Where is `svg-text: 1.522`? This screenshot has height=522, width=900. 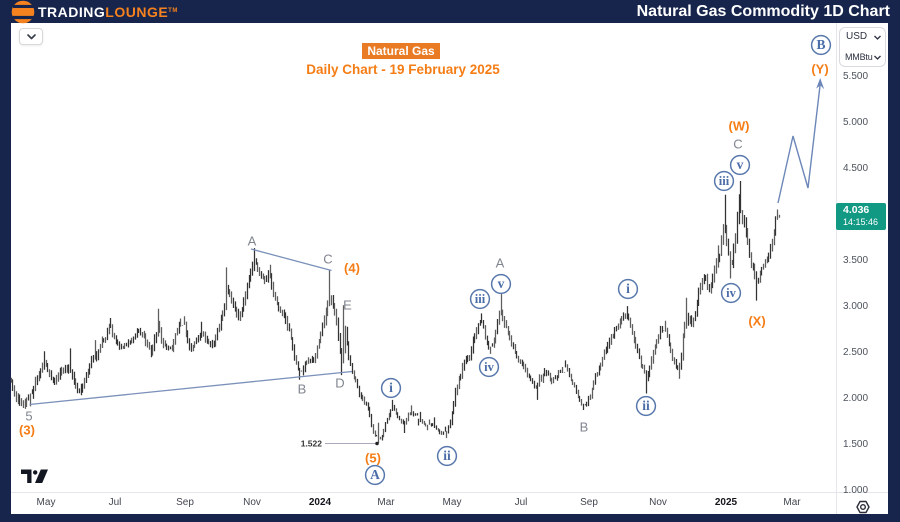 svg-text: 1.522 is located at coordinates (312, 444).